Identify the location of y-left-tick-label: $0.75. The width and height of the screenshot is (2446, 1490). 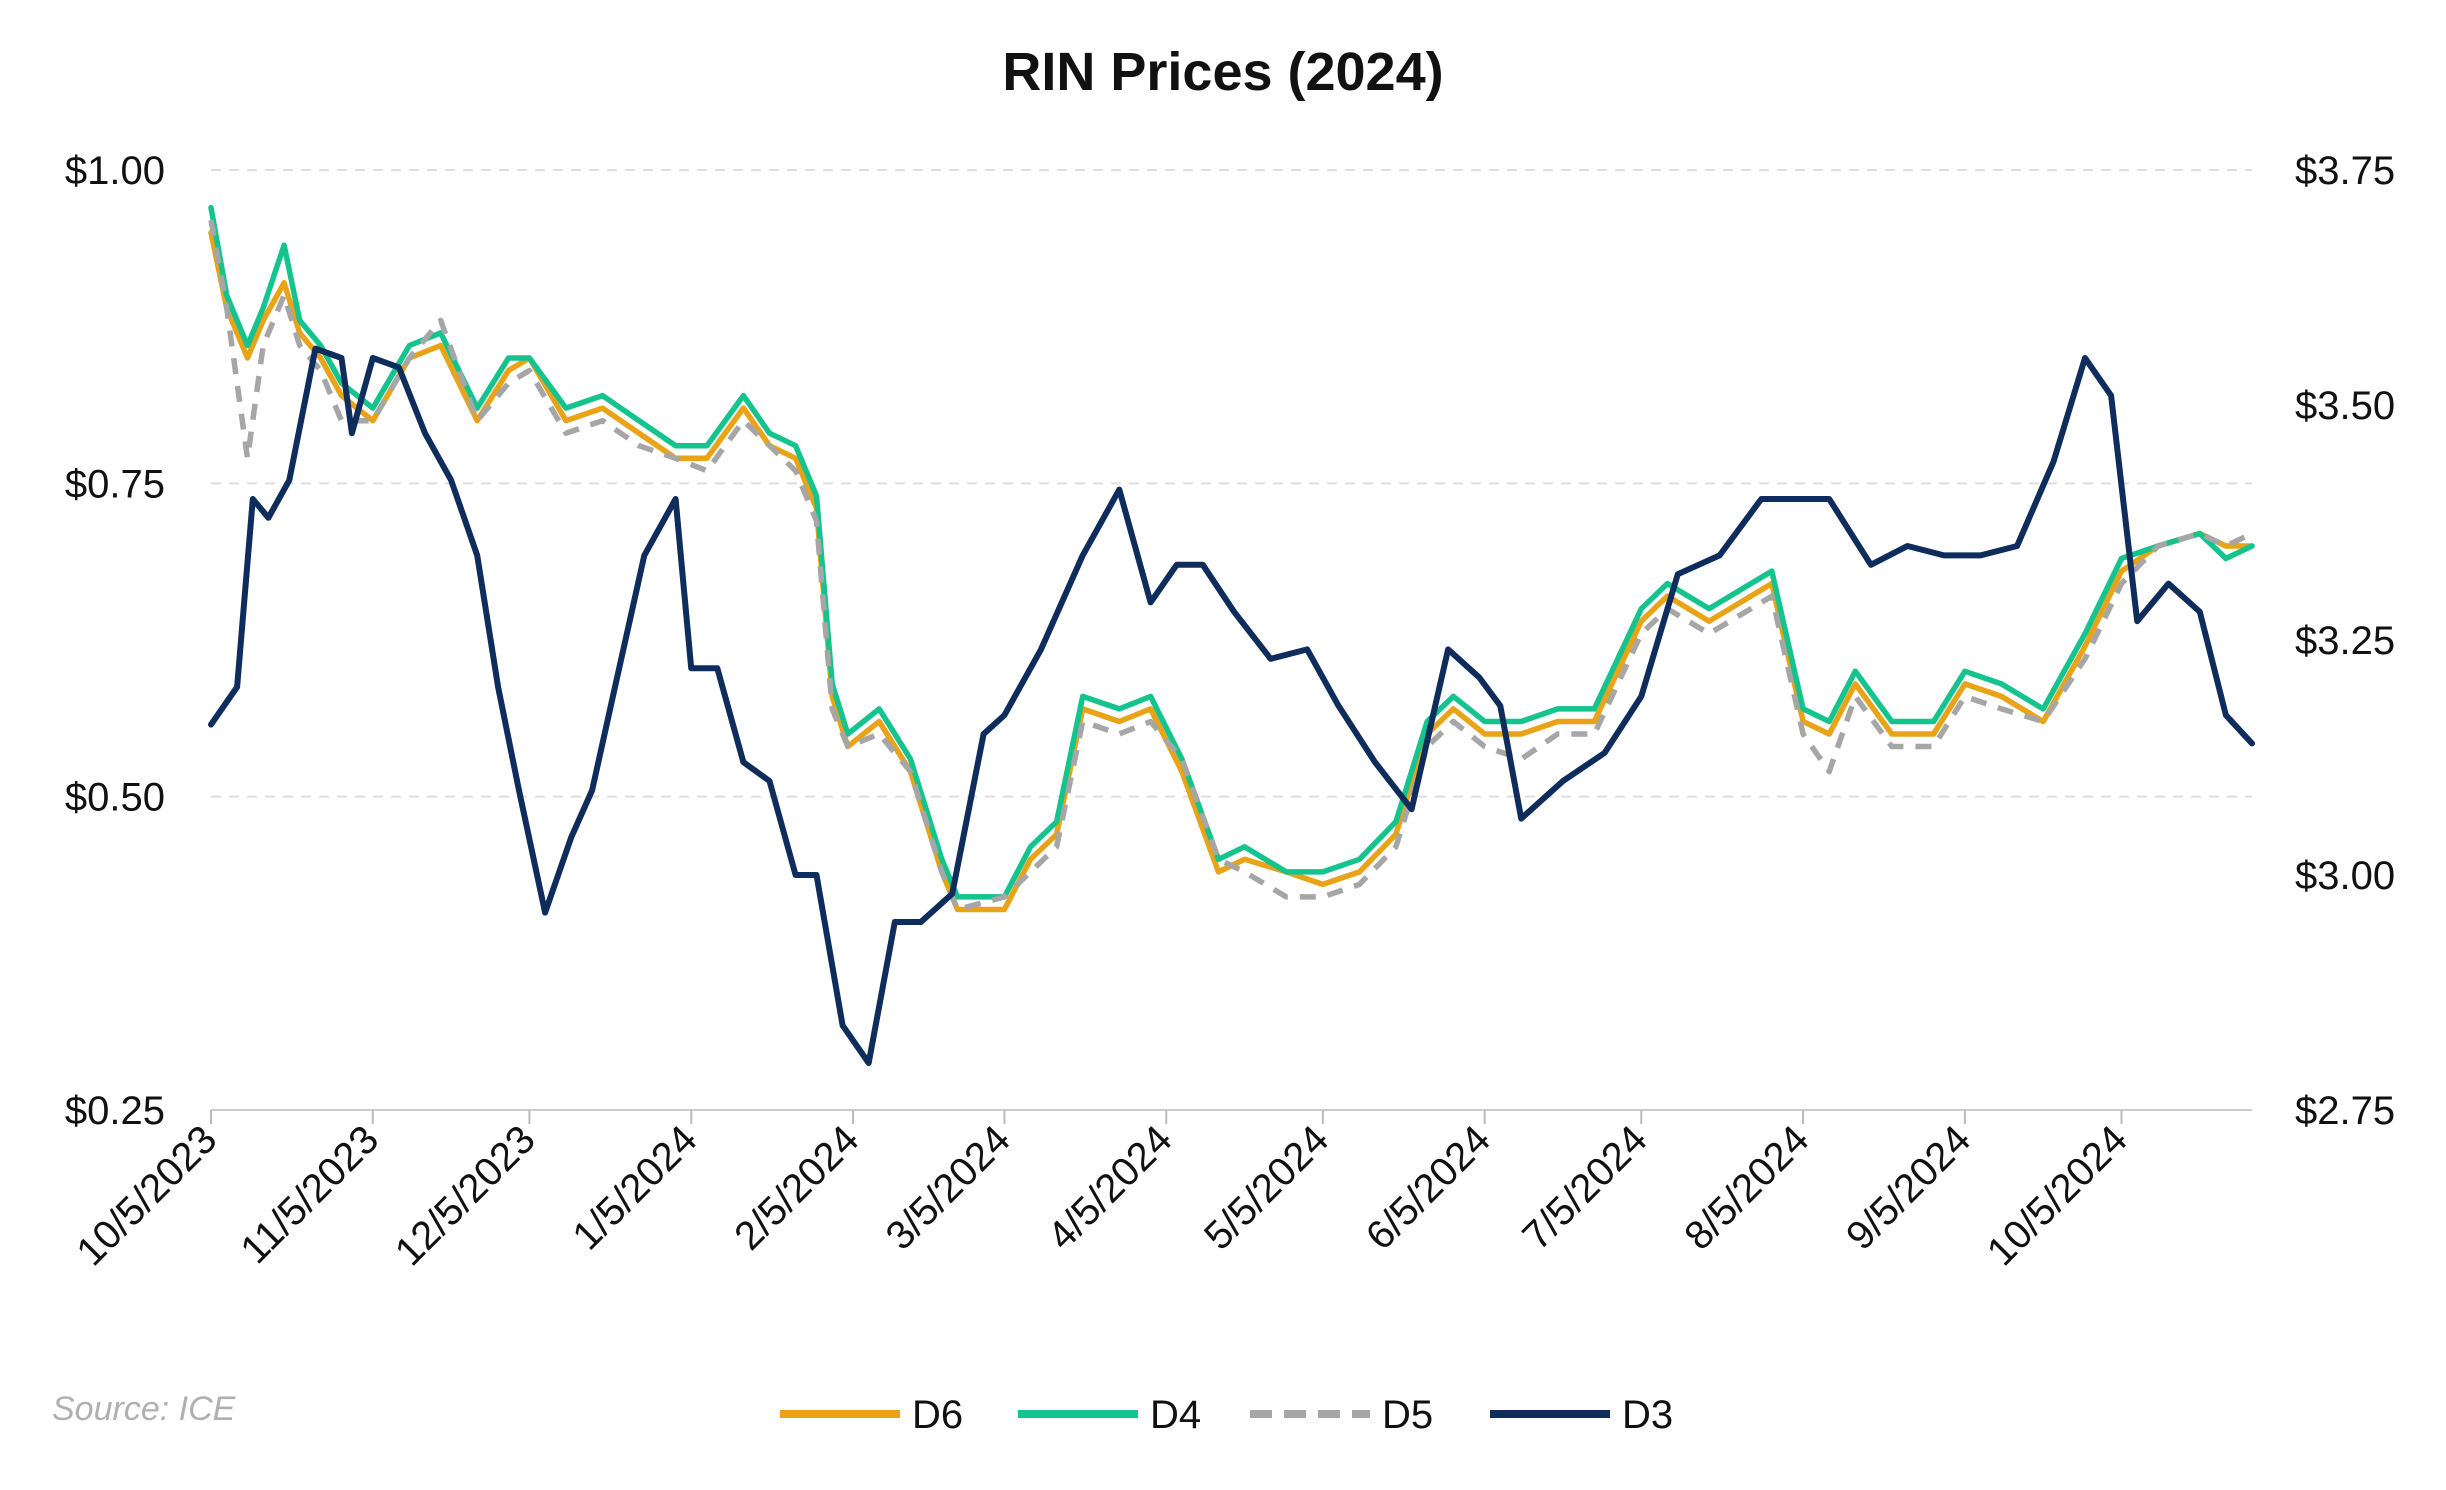
(115, 484).